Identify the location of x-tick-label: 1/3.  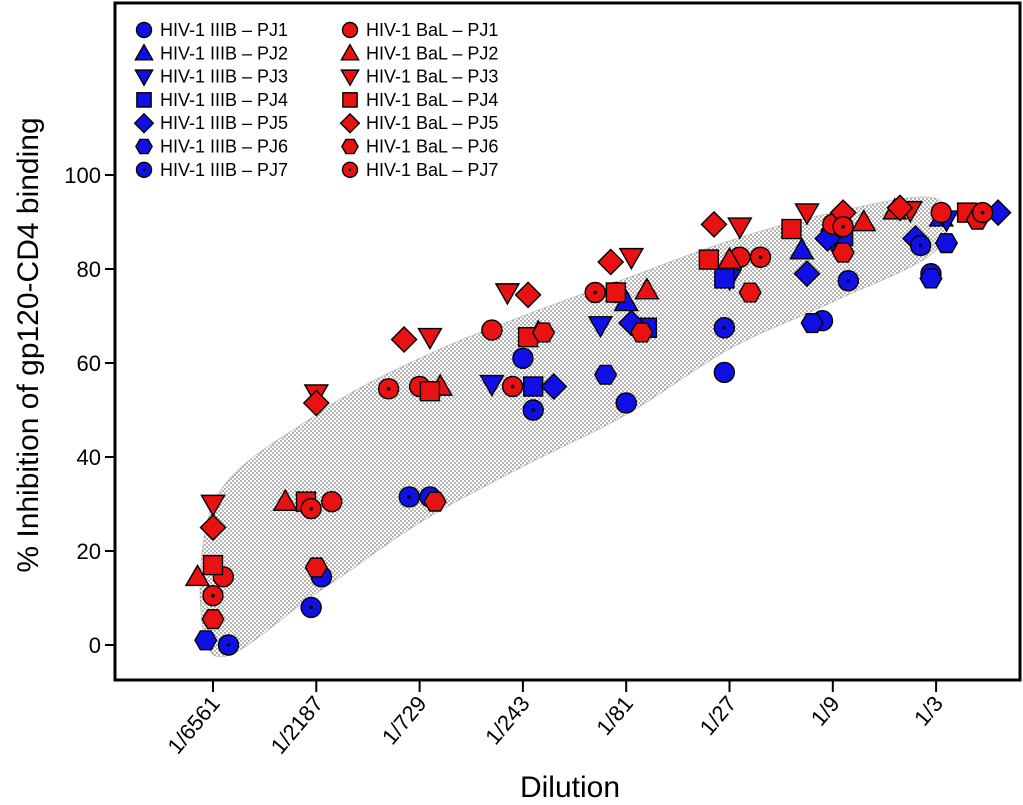
(928, 711).